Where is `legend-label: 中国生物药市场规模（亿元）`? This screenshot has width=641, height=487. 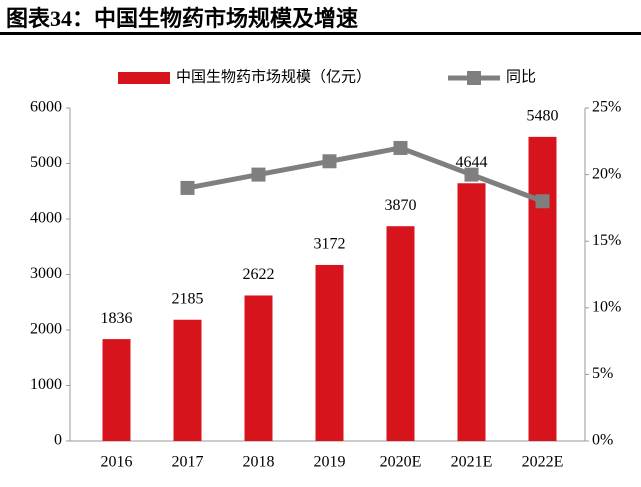
legend-label: 中国生物药市场规模（亿元） is located at coordinates (273, 76).